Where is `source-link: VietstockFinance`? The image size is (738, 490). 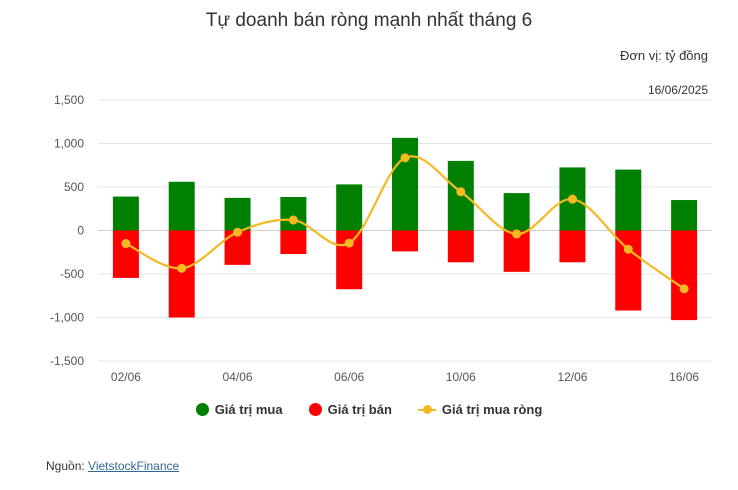
source-link: VietstockFinance is located at coordinates (134, 466).